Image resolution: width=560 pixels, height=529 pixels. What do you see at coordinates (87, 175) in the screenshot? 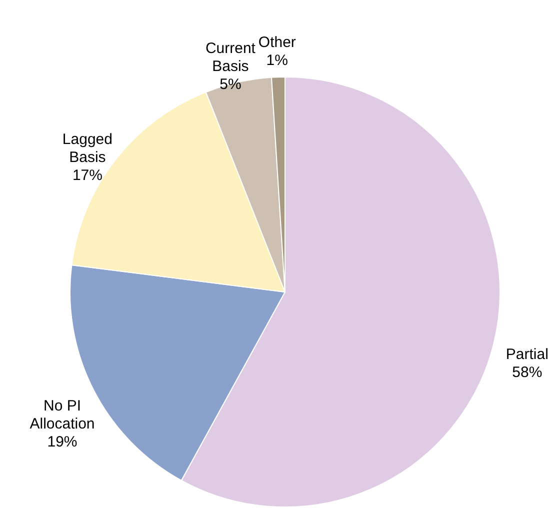
I see `data-label: 17%` at bounding box center [87, 175].